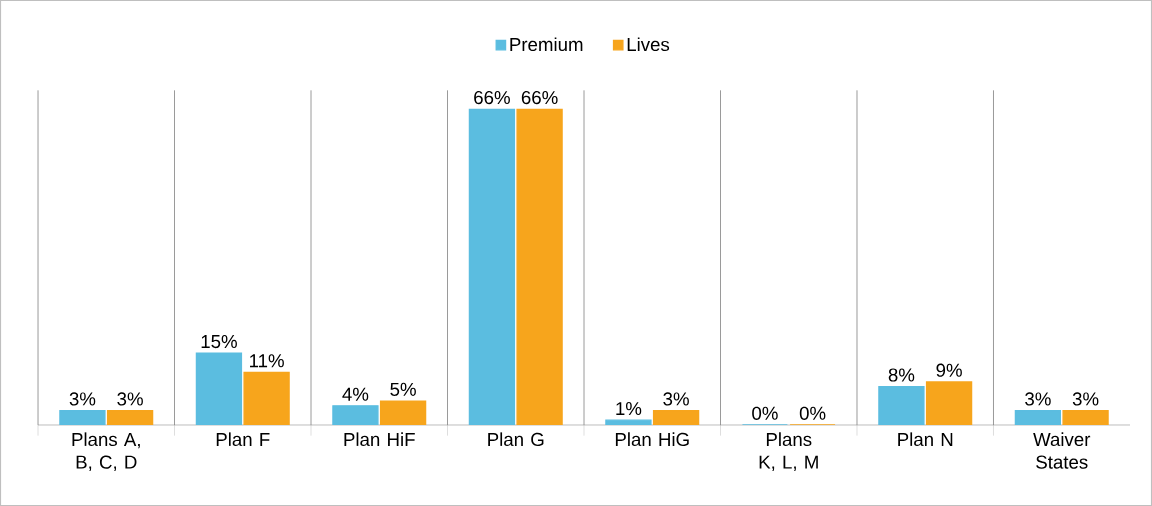 Image resolution: width=1152 pixels, height=506 pixels. Describe the element at coordinates (403, 389) in the screenshot. I see `data-label: 5%` at that location.